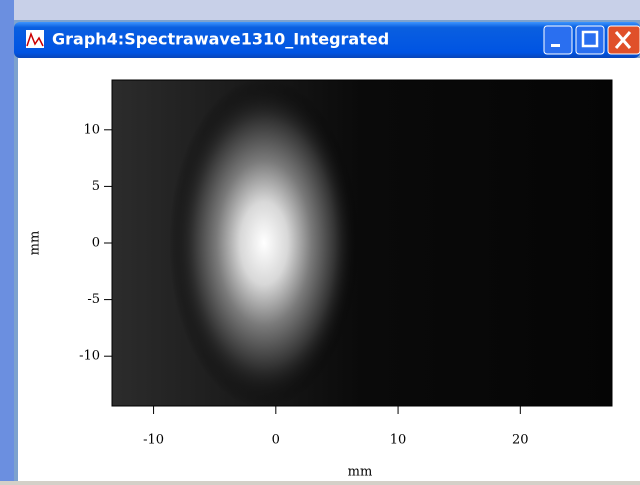  I want to click on y-tick-label: -10, so click(89, 356).